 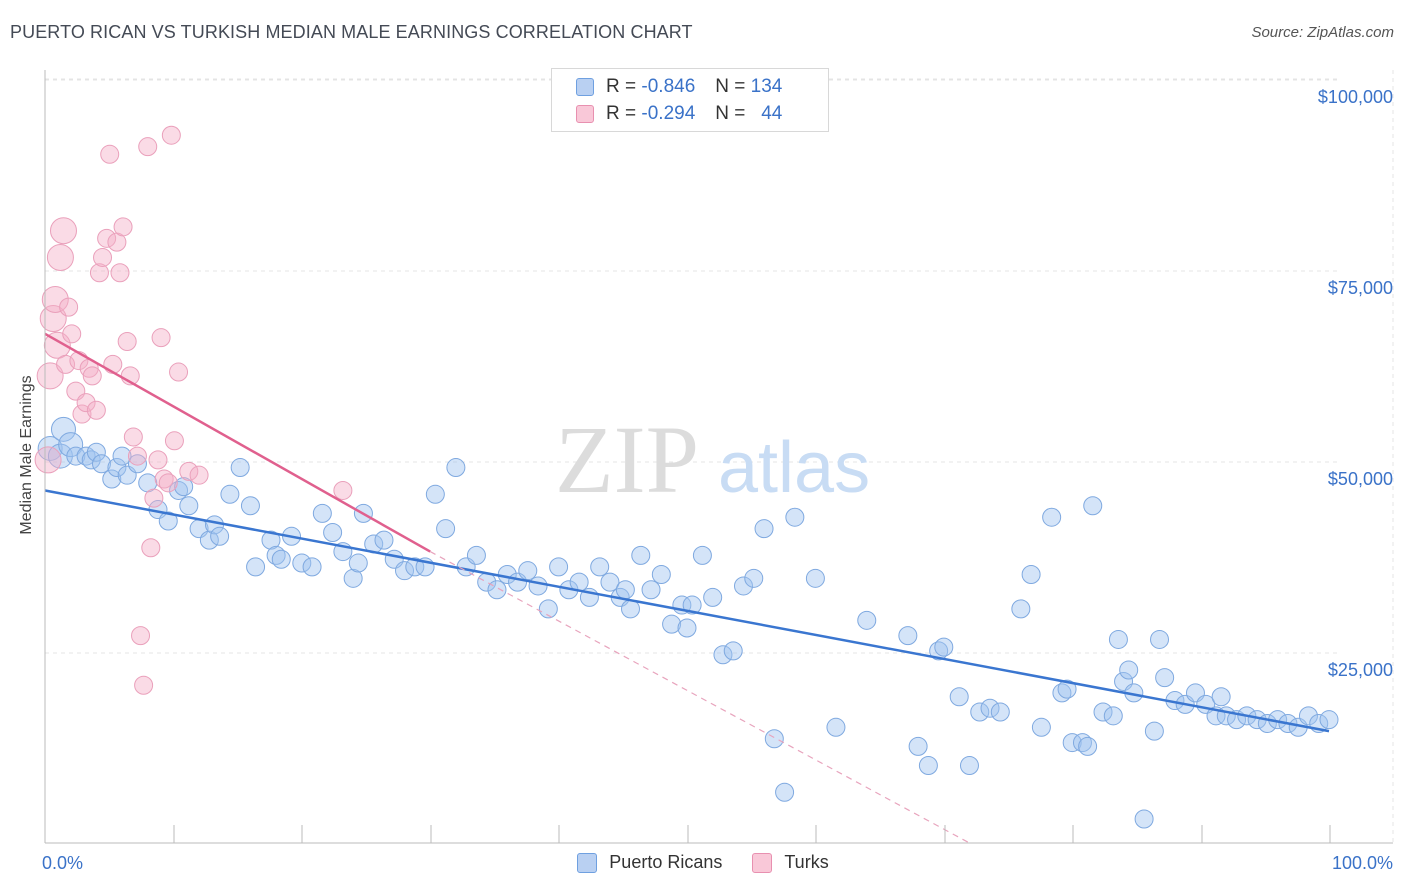 I want to click on correlation-legend: R = -0.846 N = 134 R = -0.294 N = 44, so click(x=690, y=100).